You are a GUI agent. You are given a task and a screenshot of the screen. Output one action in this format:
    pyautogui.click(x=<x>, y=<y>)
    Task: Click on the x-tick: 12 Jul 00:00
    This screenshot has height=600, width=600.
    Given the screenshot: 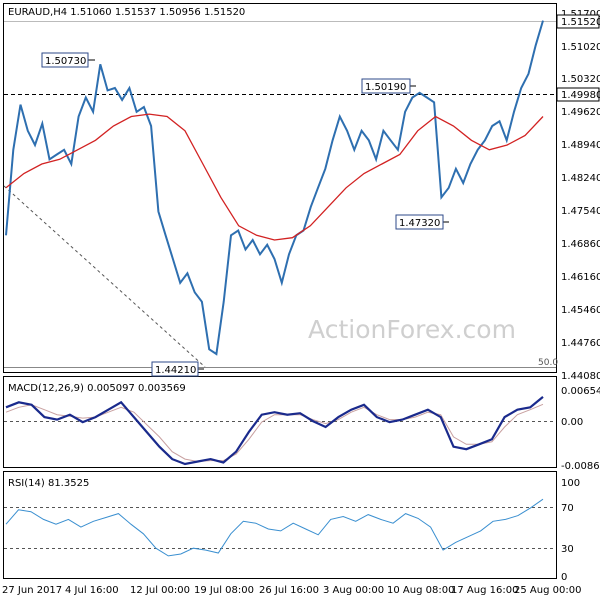 What is the action you would take?
    pyautogui.click(x=160, y=590)
    